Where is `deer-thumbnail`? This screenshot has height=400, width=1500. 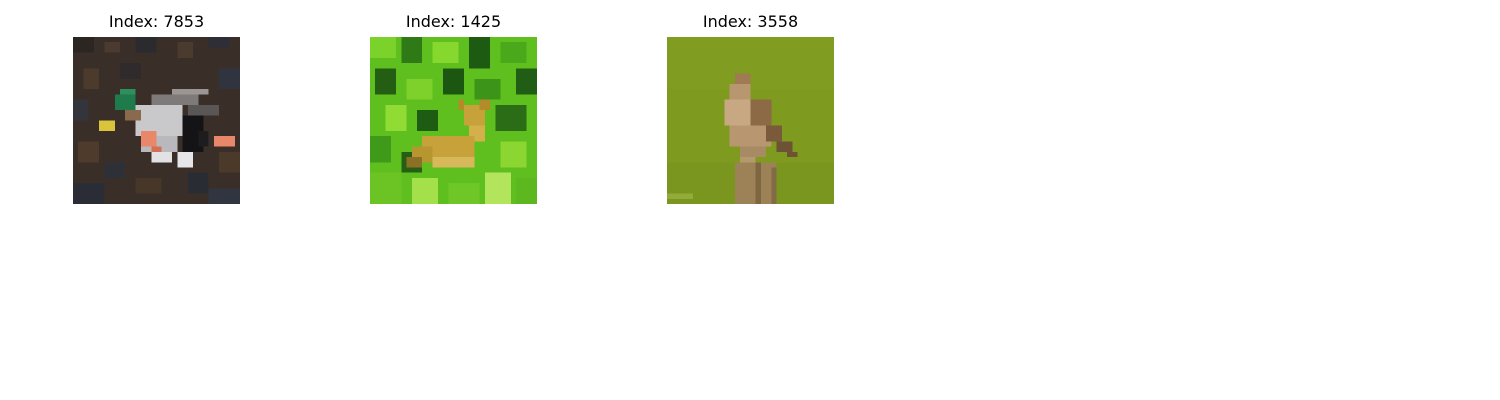 deer-thumbnail is located at coordinates (453, 120).